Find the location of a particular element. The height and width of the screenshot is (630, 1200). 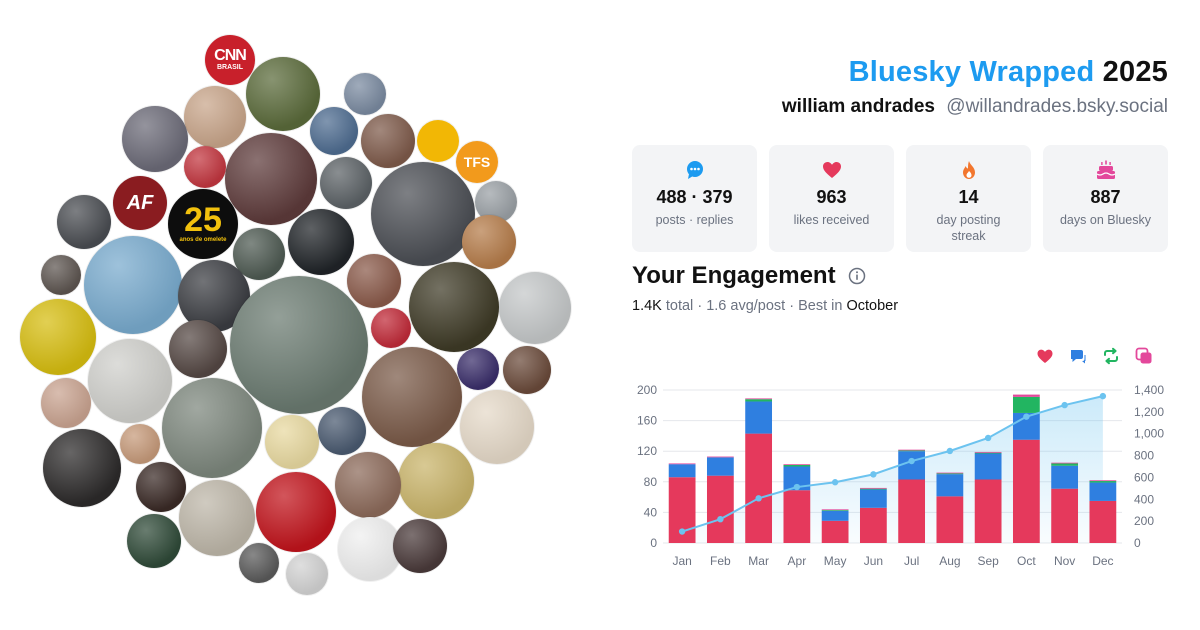

page-title: Bluesky Wrapped 2025 is located at coordinates (1008, 72).